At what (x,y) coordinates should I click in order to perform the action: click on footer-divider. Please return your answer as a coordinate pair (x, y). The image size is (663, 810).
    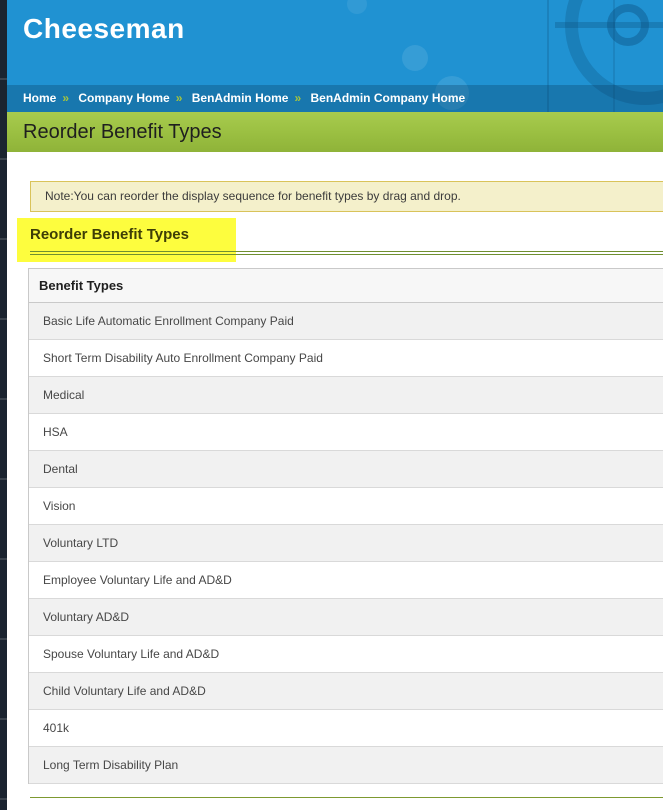
    Looking at the image, I should click on (346, 797).